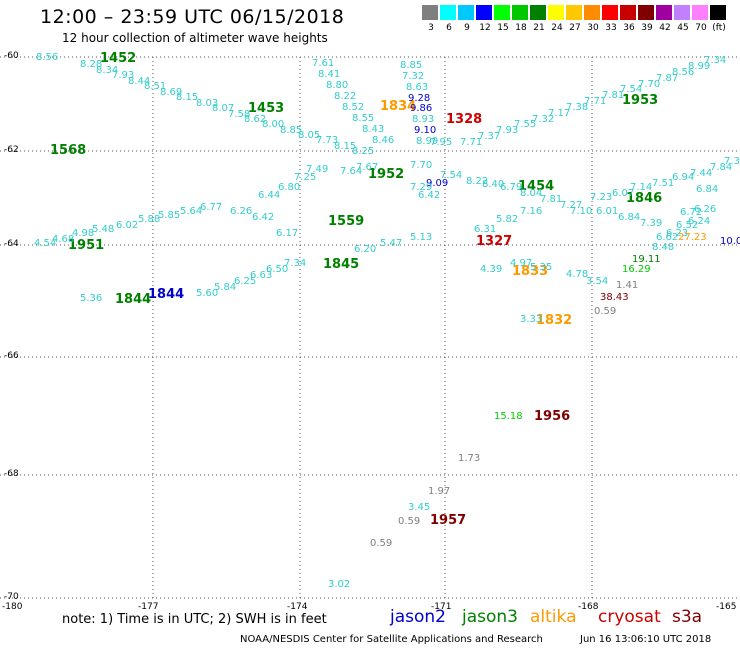 This screenshot has width=740, height=650. I want to click on swh-value: 1.97, so click(439, 491).